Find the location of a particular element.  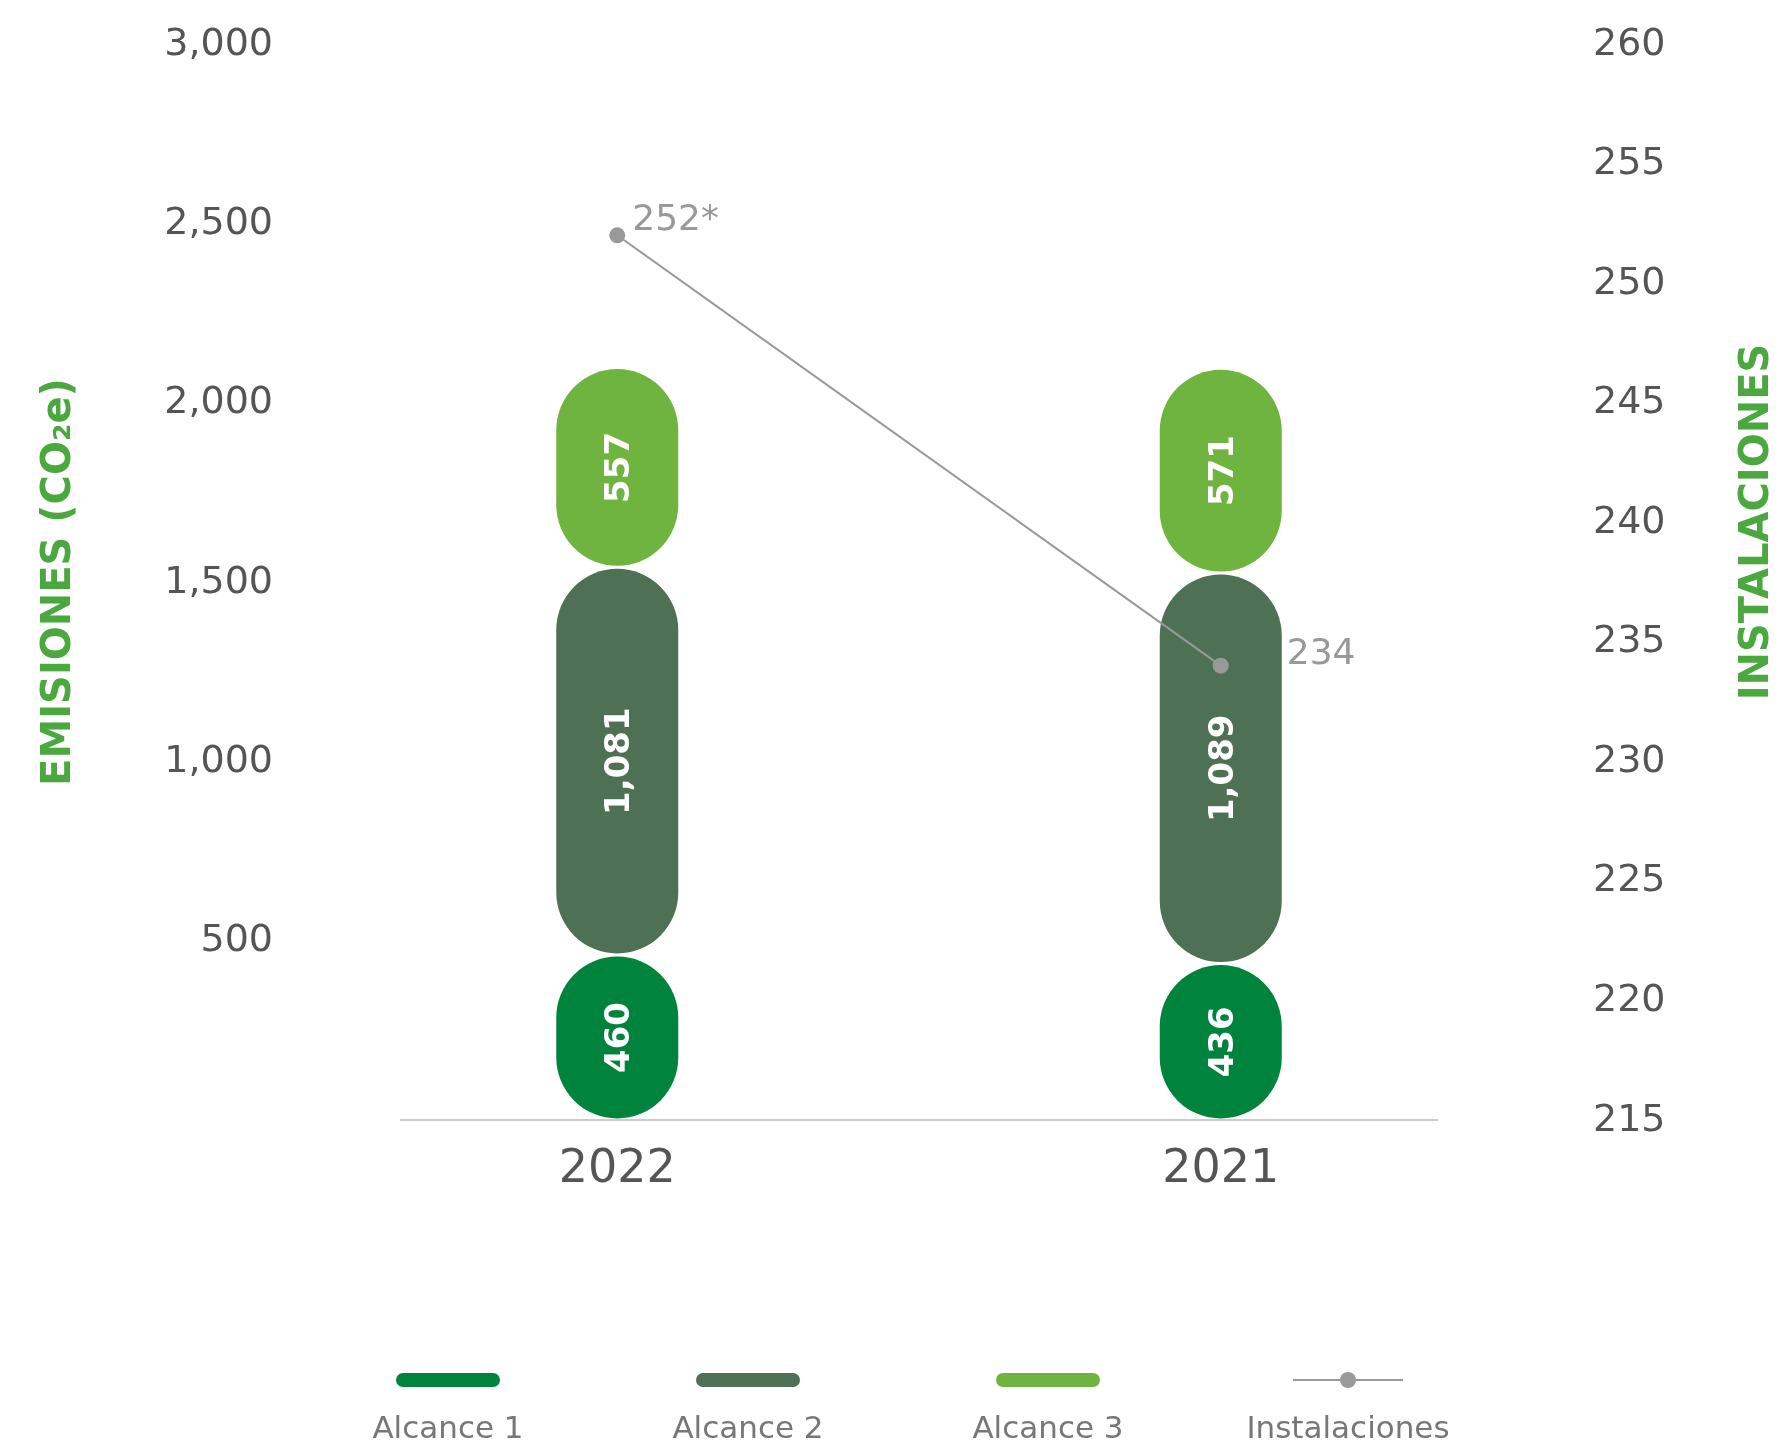

data-label: 1,081 is located at coordinates (617, 761).